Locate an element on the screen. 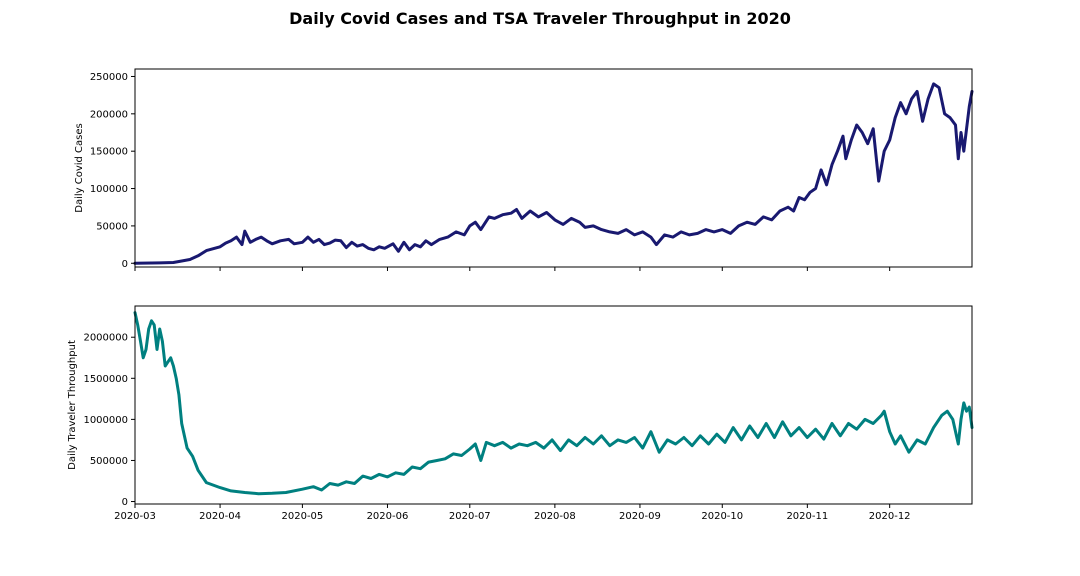 The height and width of the screenshot is (576, 1080). y-tick-label: 250000 is located at coordinates (109, 77).